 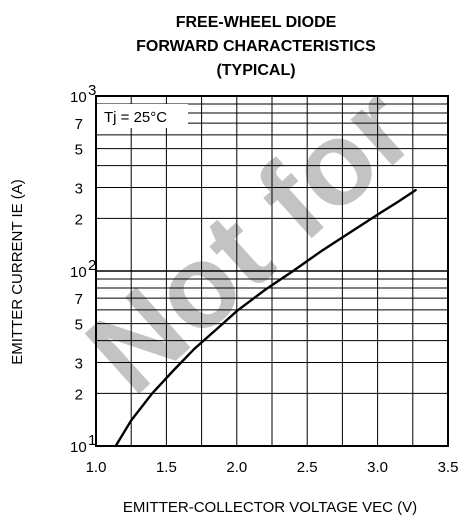 What do you see at coordinates (270, 507) in the screenshot?
I see `x-axis-label: EMITTER-COLLECTOR VOLTAGE VEC (V)` at bounding box center [270, 507].